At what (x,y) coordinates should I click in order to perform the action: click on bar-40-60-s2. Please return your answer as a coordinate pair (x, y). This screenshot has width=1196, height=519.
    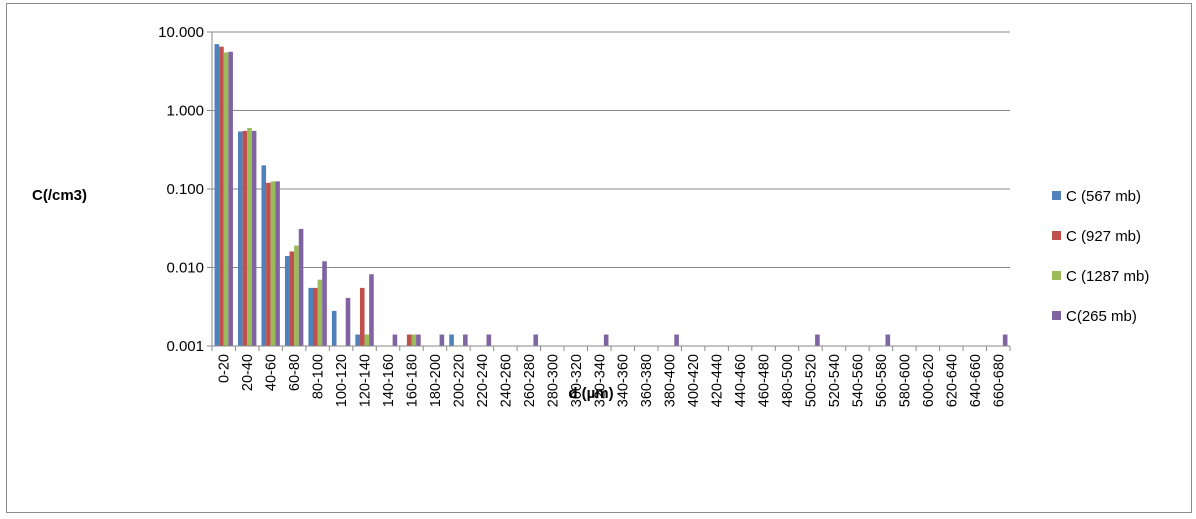
    Looking at the image, I should click on (273, 263).